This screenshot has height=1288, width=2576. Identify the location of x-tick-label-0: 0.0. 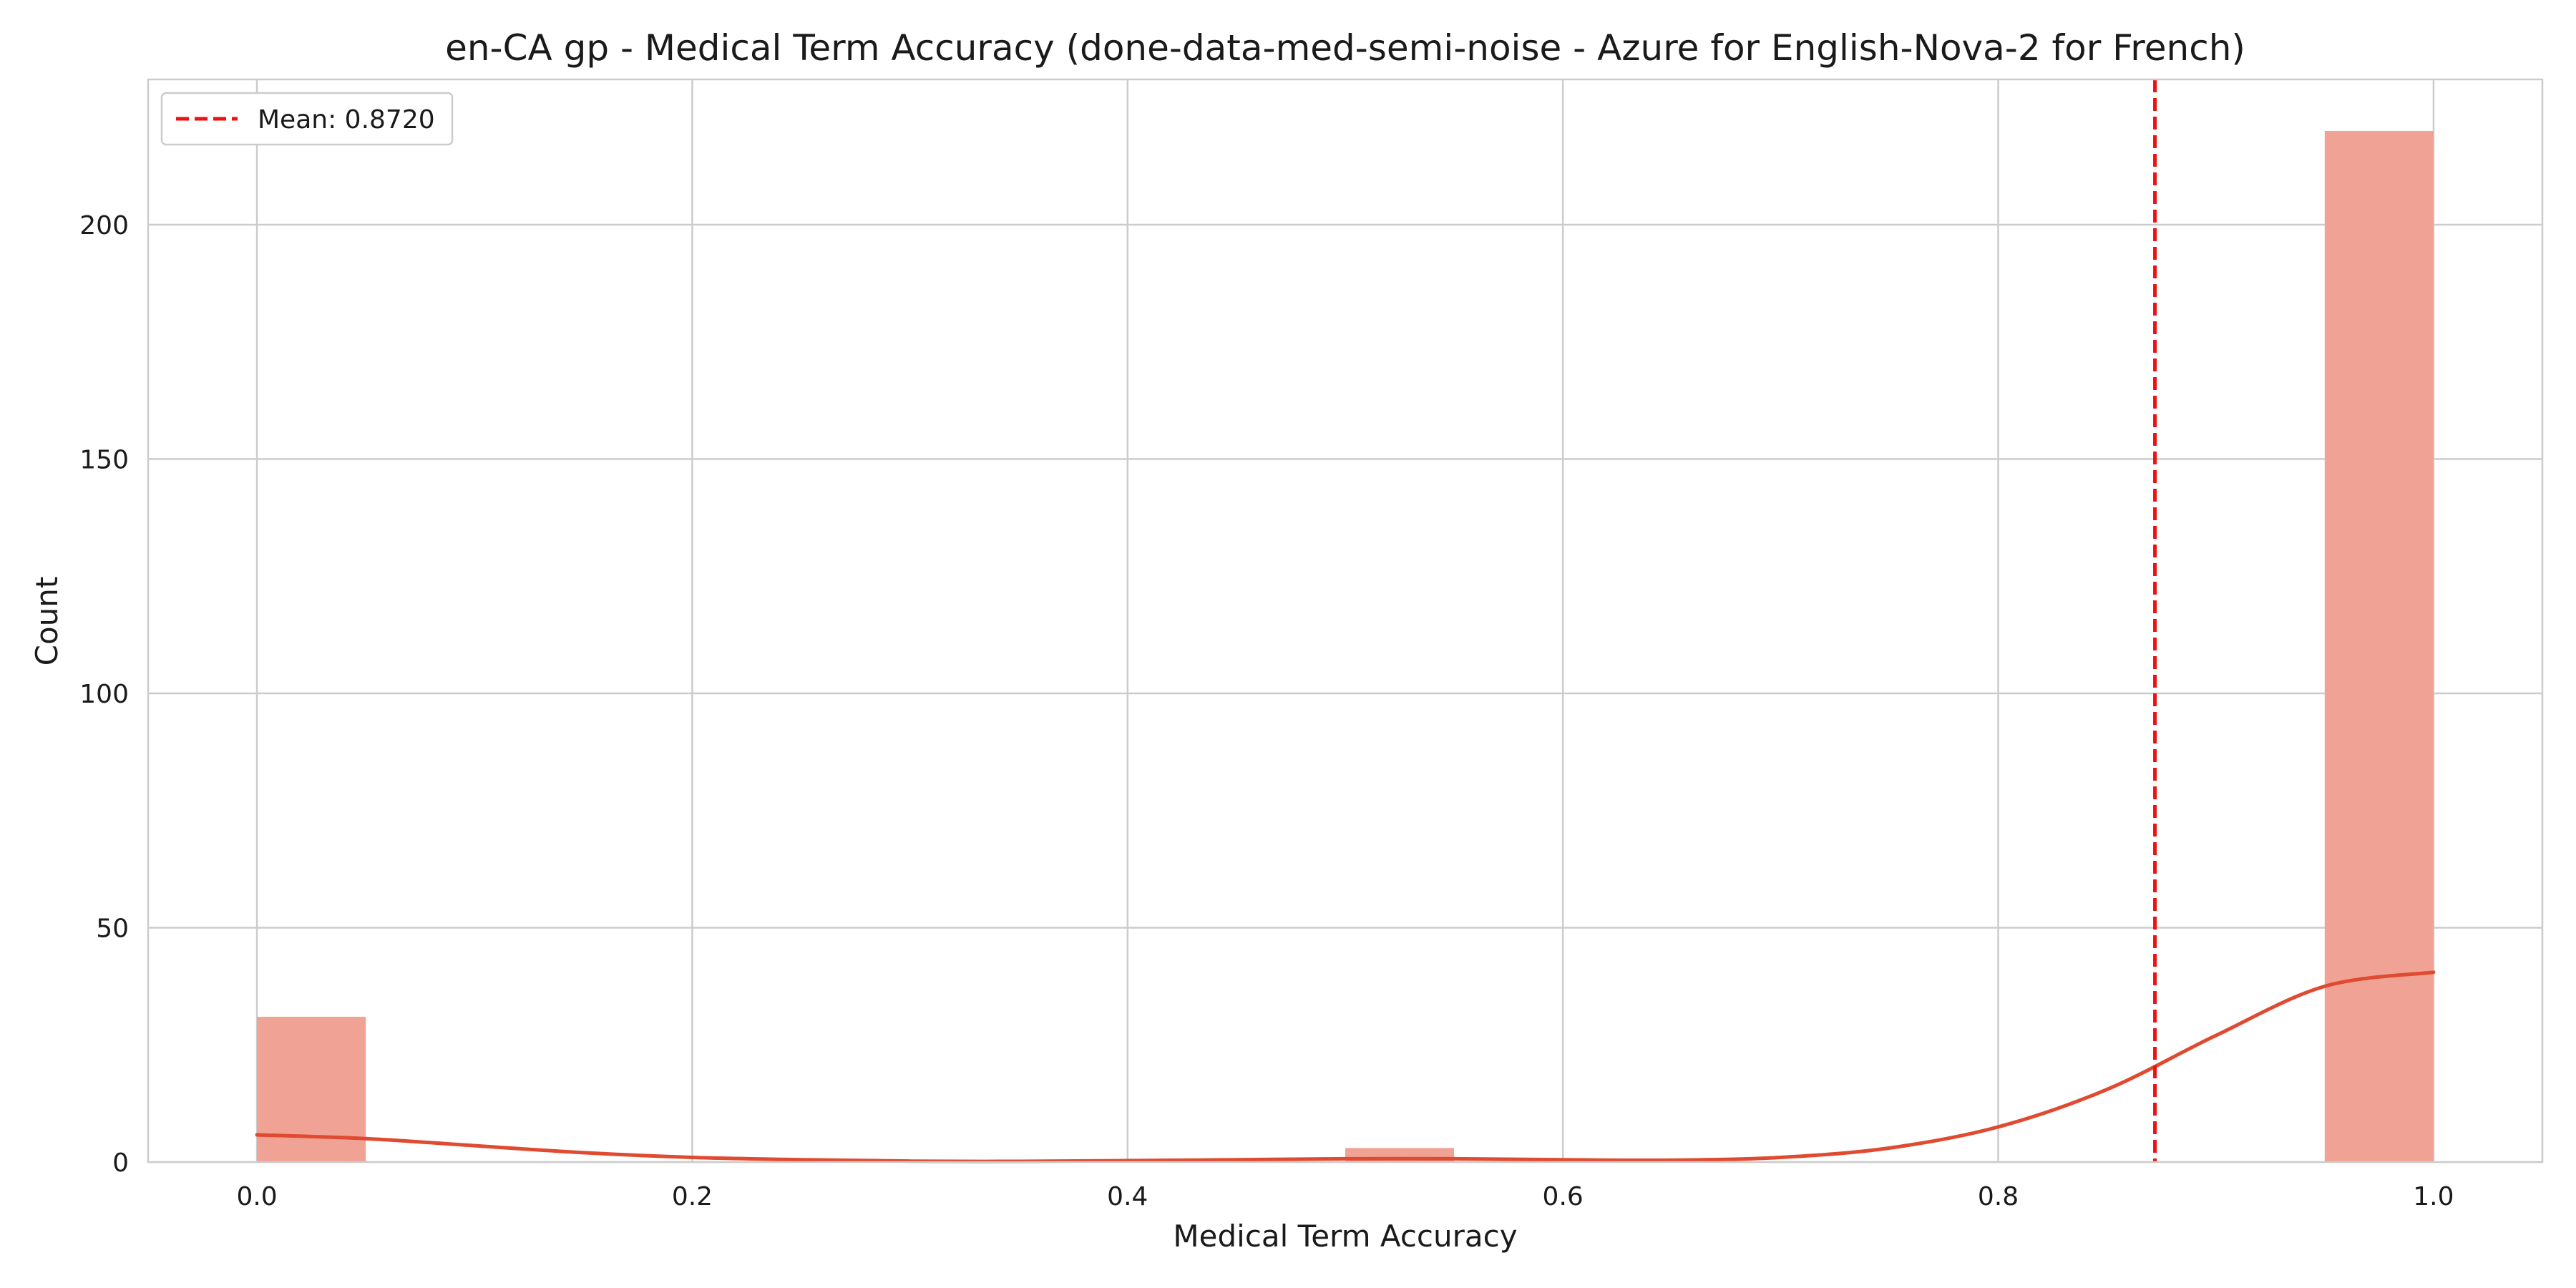
(256, 1196).